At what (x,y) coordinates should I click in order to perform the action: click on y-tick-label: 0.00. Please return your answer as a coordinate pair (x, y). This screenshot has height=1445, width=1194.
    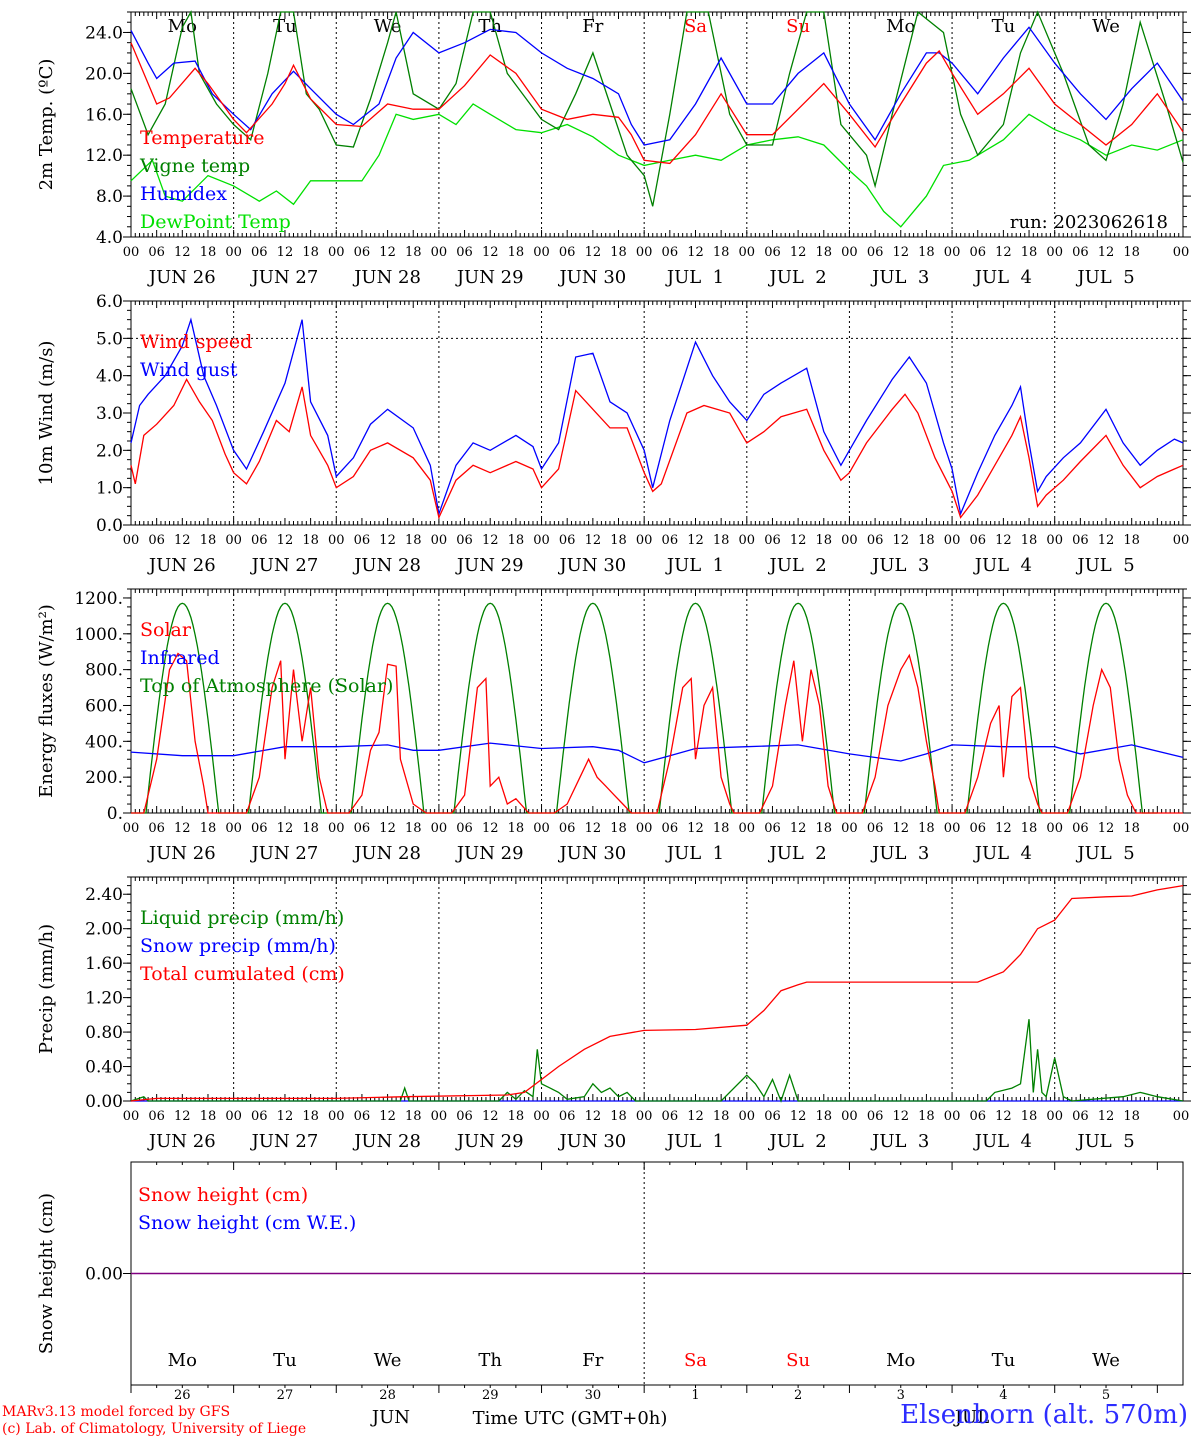
    Looking at the image, I should click on (104, 1275).